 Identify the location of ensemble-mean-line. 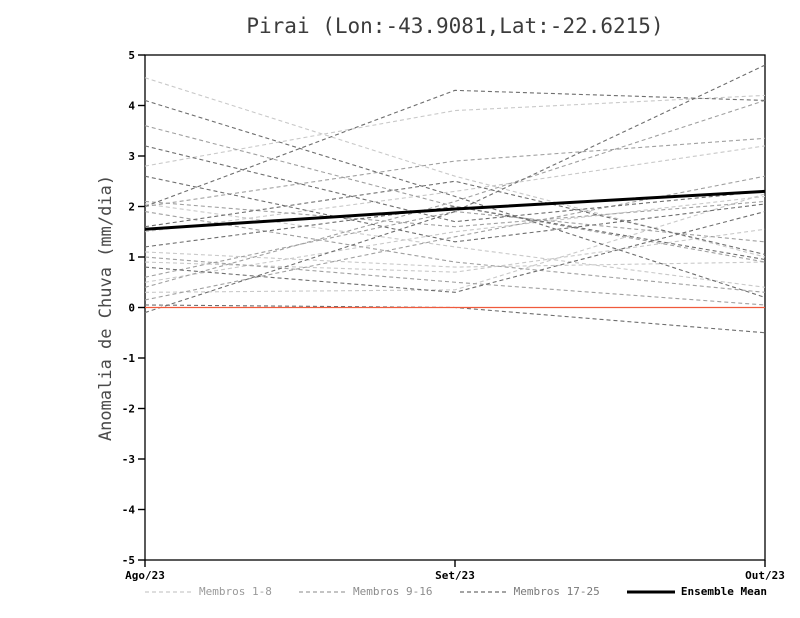
(455, 210).